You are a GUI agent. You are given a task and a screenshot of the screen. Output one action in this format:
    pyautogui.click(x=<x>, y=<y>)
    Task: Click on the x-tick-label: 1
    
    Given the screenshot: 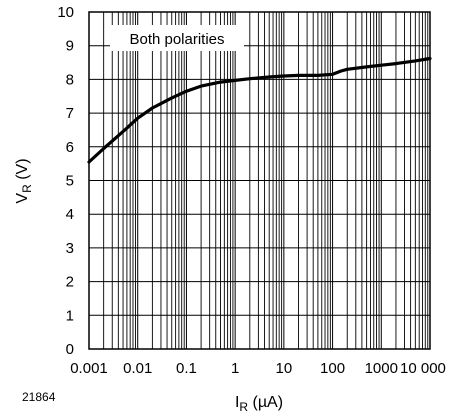 What is the action you would take?
    pyautogui.click(x=235, y=368)
    